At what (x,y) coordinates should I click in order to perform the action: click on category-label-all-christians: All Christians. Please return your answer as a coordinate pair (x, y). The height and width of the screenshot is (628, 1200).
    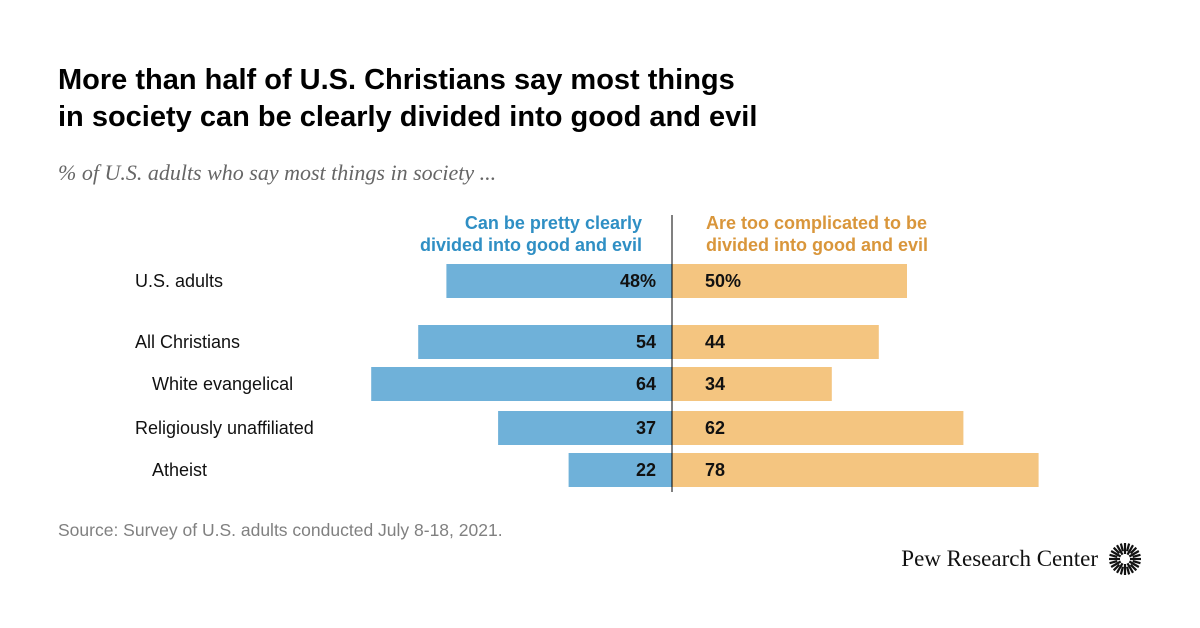
    Looking at the image, I should click on (187, 342).